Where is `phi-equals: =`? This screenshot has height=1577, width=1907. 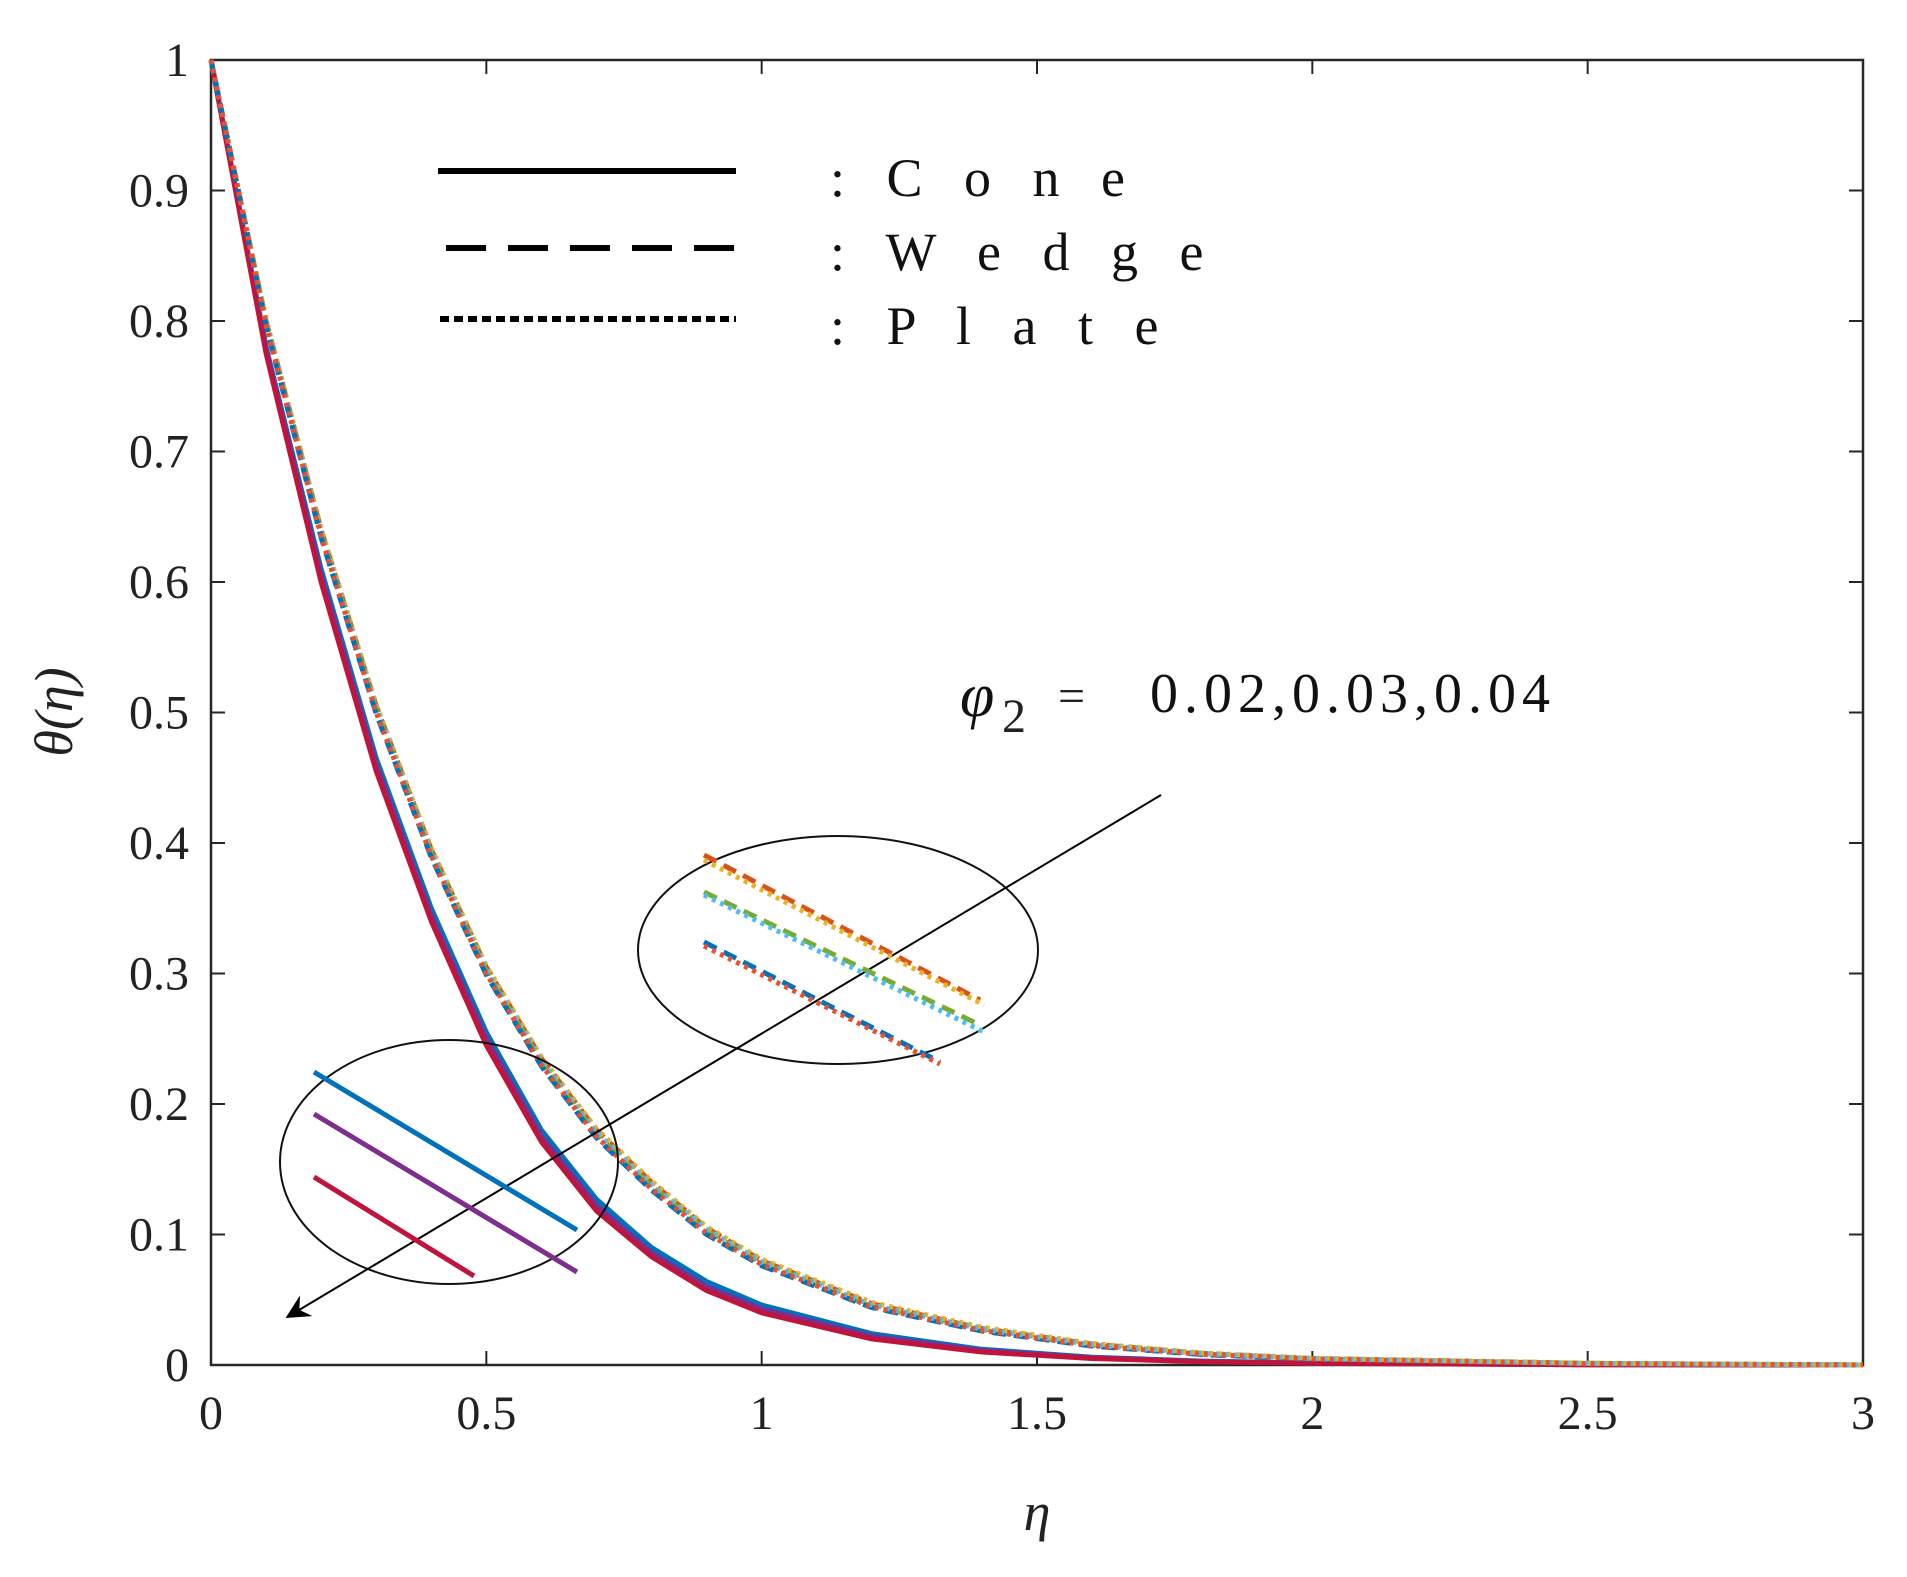
phi-equals: = is located at coordinates (1071, 696).